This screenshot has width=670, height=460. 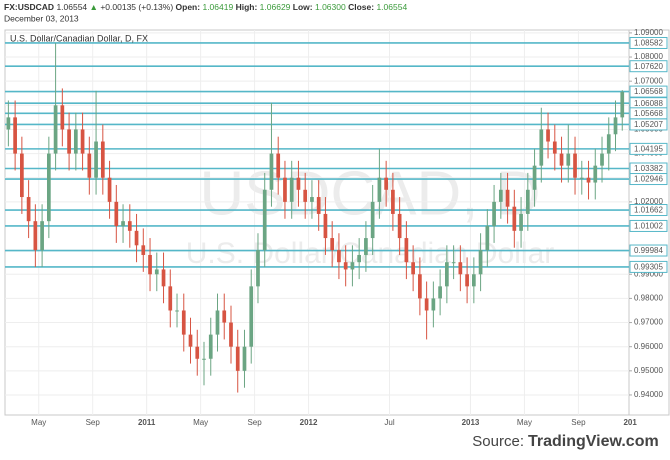 I want to click on x-axis: May Sep 2011 May Sep 2012 Jul 2013 May Sep 2014, so click(x=336, y=422).